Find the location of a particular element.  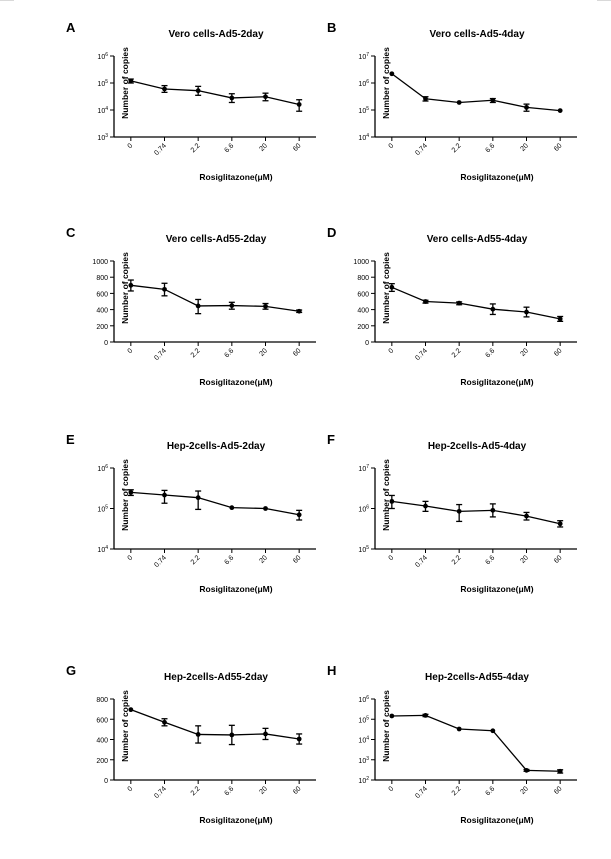

plot-area: 10⁵ 10⁶ 10⁷ 0 0.74 2.2 6.6 20 60 is located at coordinates (467, 516).